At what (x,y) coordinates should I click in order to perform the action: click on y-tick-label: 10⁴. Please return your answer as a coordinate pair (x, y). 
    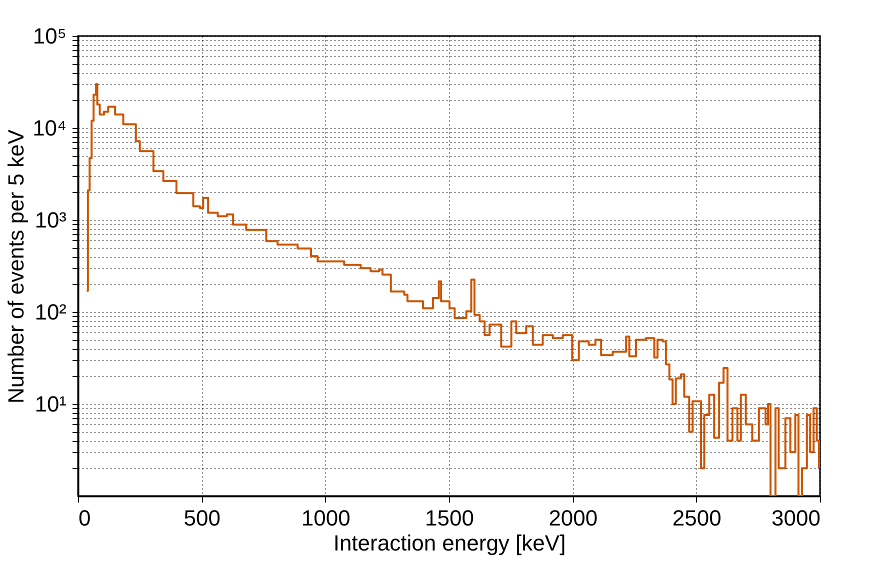
    Looking at the image, I should click on (49, 128).